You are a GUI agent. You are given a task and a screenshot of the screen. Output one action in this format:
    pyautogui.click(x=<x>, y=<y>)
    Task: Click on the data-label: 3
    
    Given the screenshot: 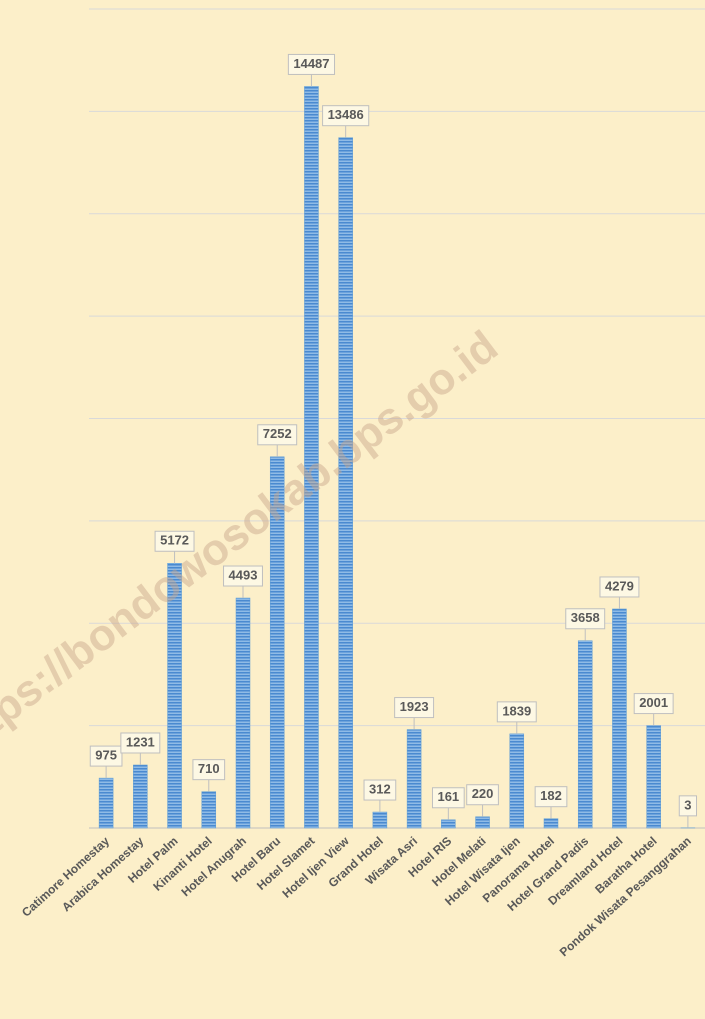 What is the action you would take?
    pyautogui.click(x=687, y=804)
    